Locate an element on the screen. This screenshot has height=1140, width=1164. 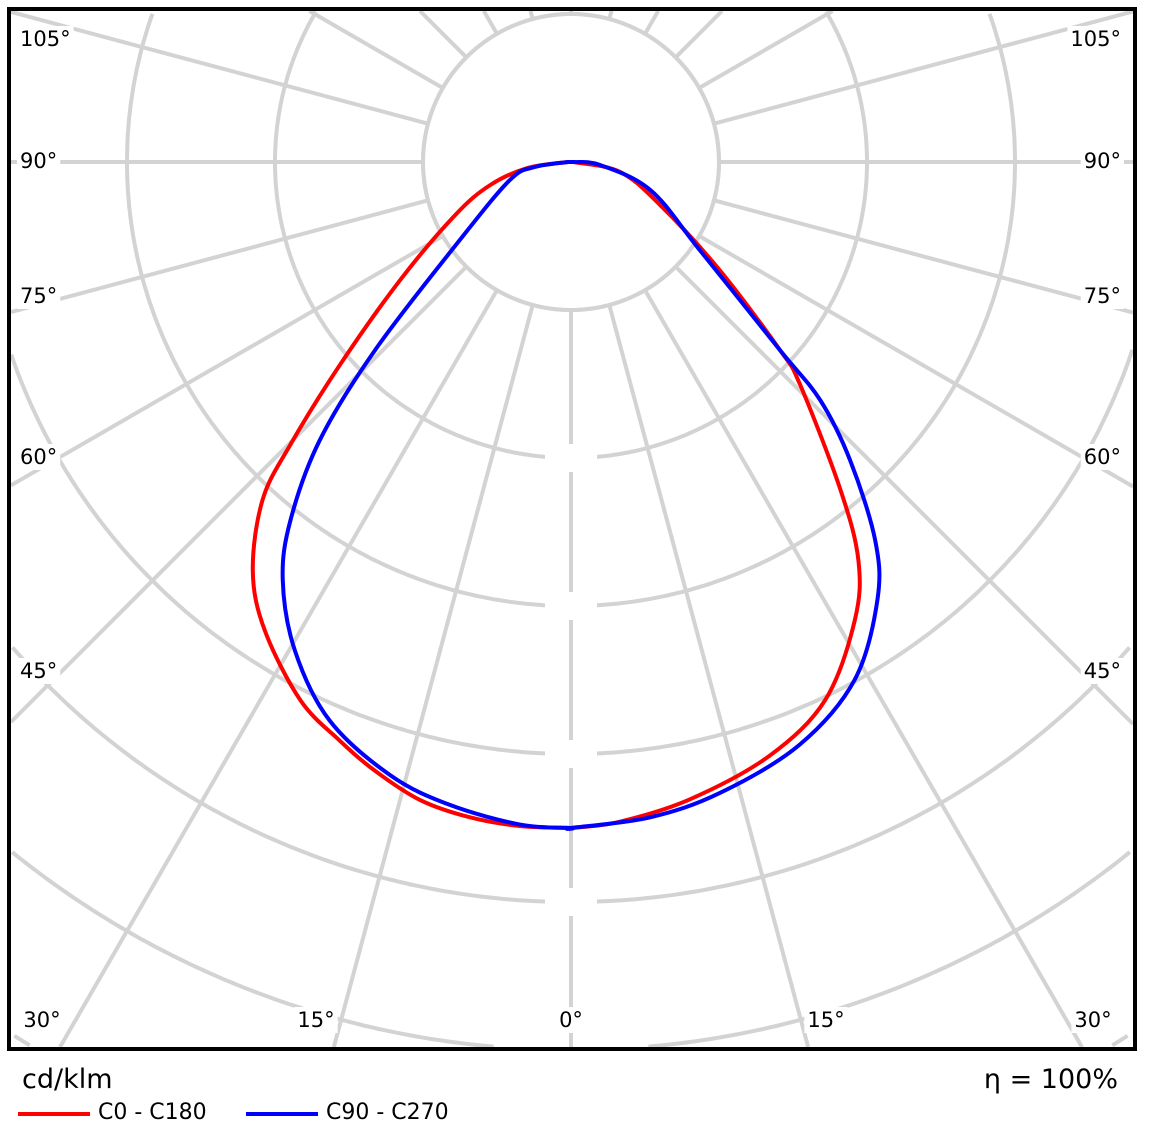
legend-label: C90 - C270 is located at coordinates (387, 1112).